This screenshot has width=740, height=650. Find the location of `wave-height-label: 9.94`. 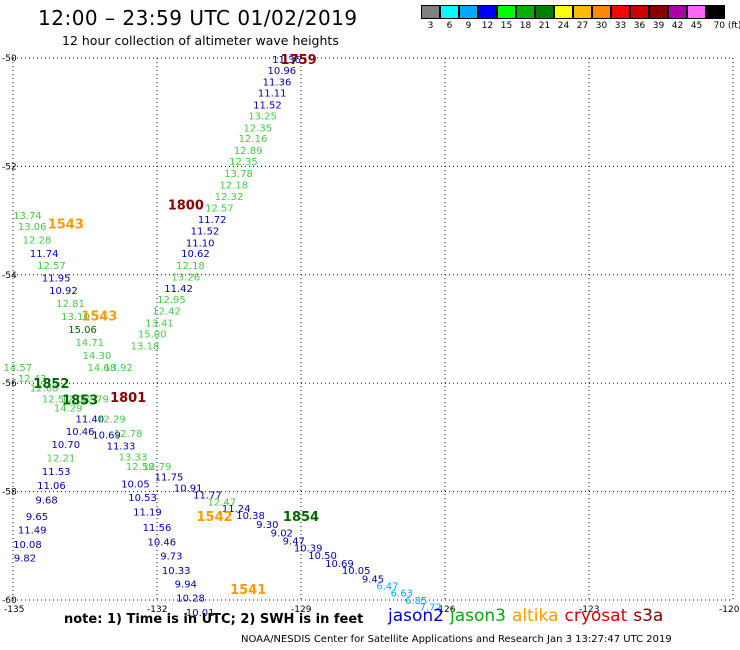

wave-height-label: 9.94 is located at coordinates (186, 585).